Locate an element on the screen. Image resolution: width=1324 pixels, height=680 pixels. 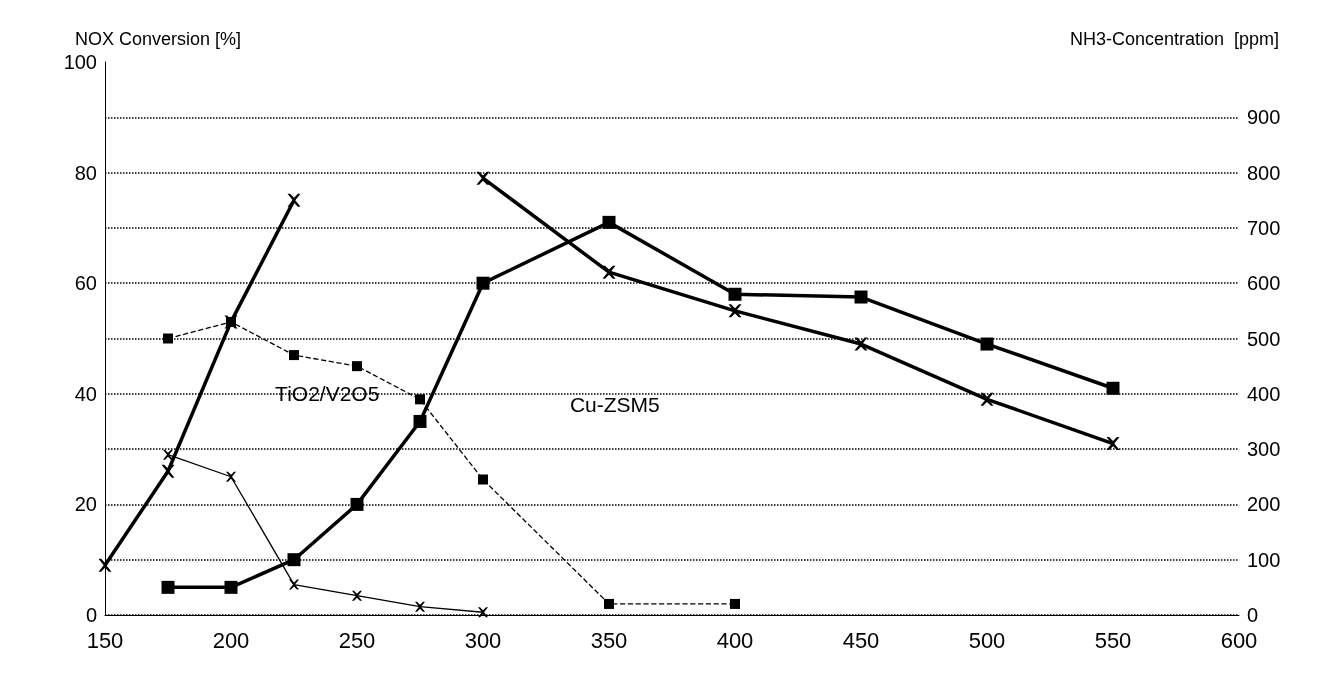
x-tick-label: 400 is located at coordinates (735, 640).